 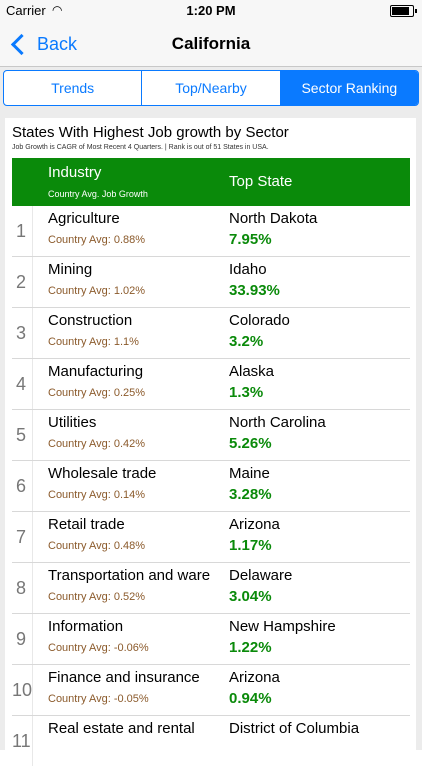 I want to click on row-country-avg: Country Avg: -0.06%, so click(x=98, y=648).